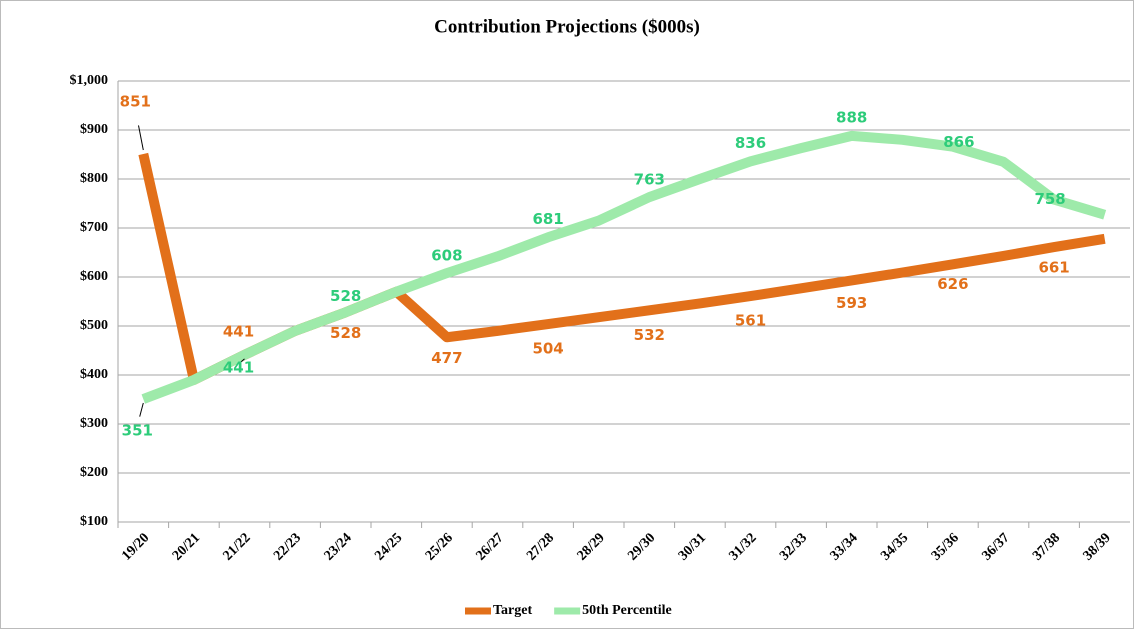 The height and width of the screenshot is (630, 1135). What do you see at coordinates (94, 521) in the screenshot?
I see `y-tick-label: $100` at bounding box center [94, 521].